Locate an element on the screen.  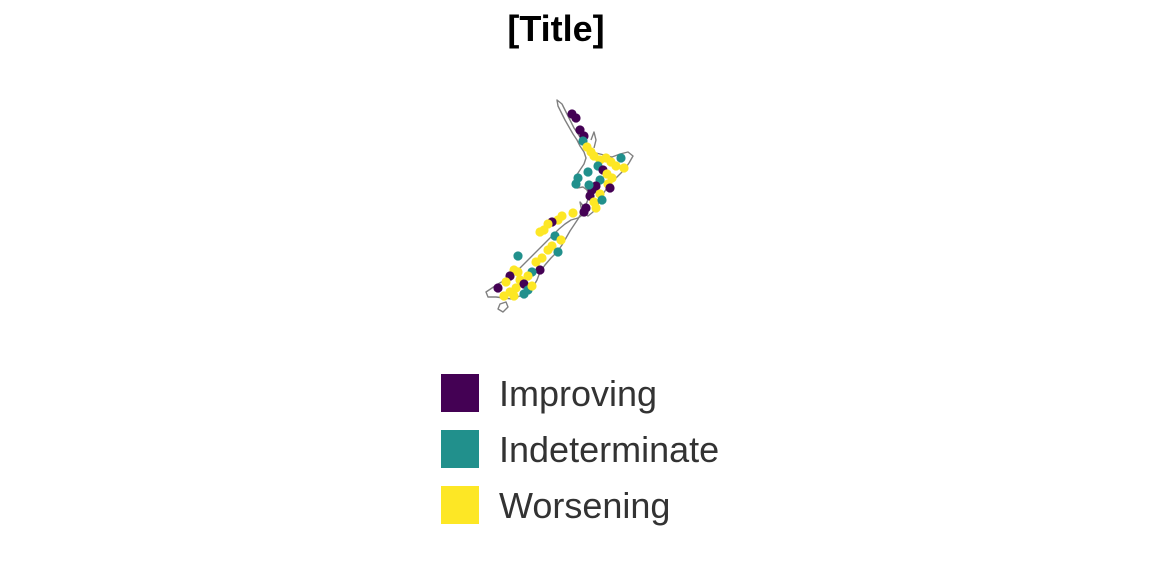
map-title: [Title] is located at coordinates (556, 28).